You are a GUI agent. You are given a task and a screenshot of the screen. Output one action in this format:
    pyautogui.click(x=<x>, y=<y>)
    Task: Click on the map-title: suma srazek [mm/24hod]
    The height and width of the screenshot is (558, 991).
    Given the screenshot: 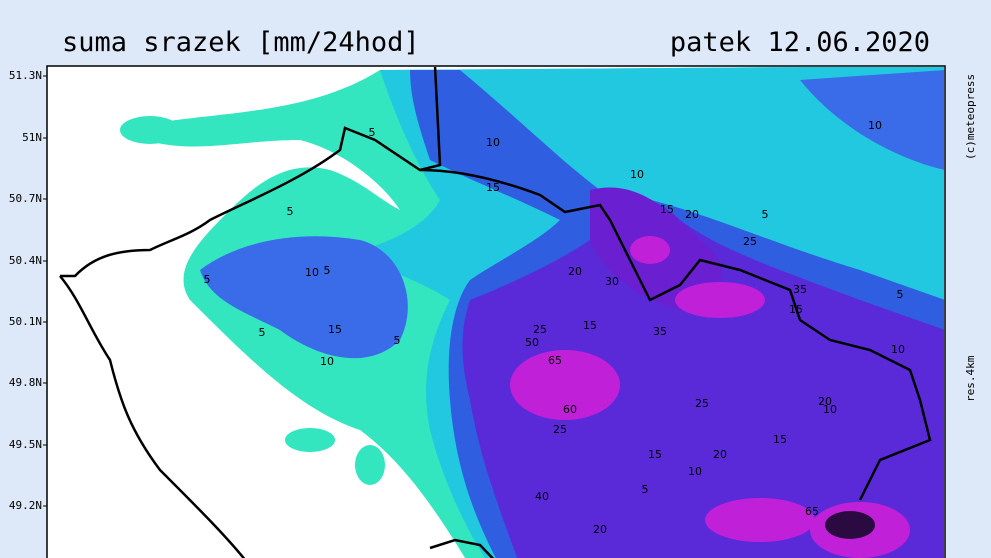 What is the action you would take?
    pyautogui.click(x=241, y=42)
    